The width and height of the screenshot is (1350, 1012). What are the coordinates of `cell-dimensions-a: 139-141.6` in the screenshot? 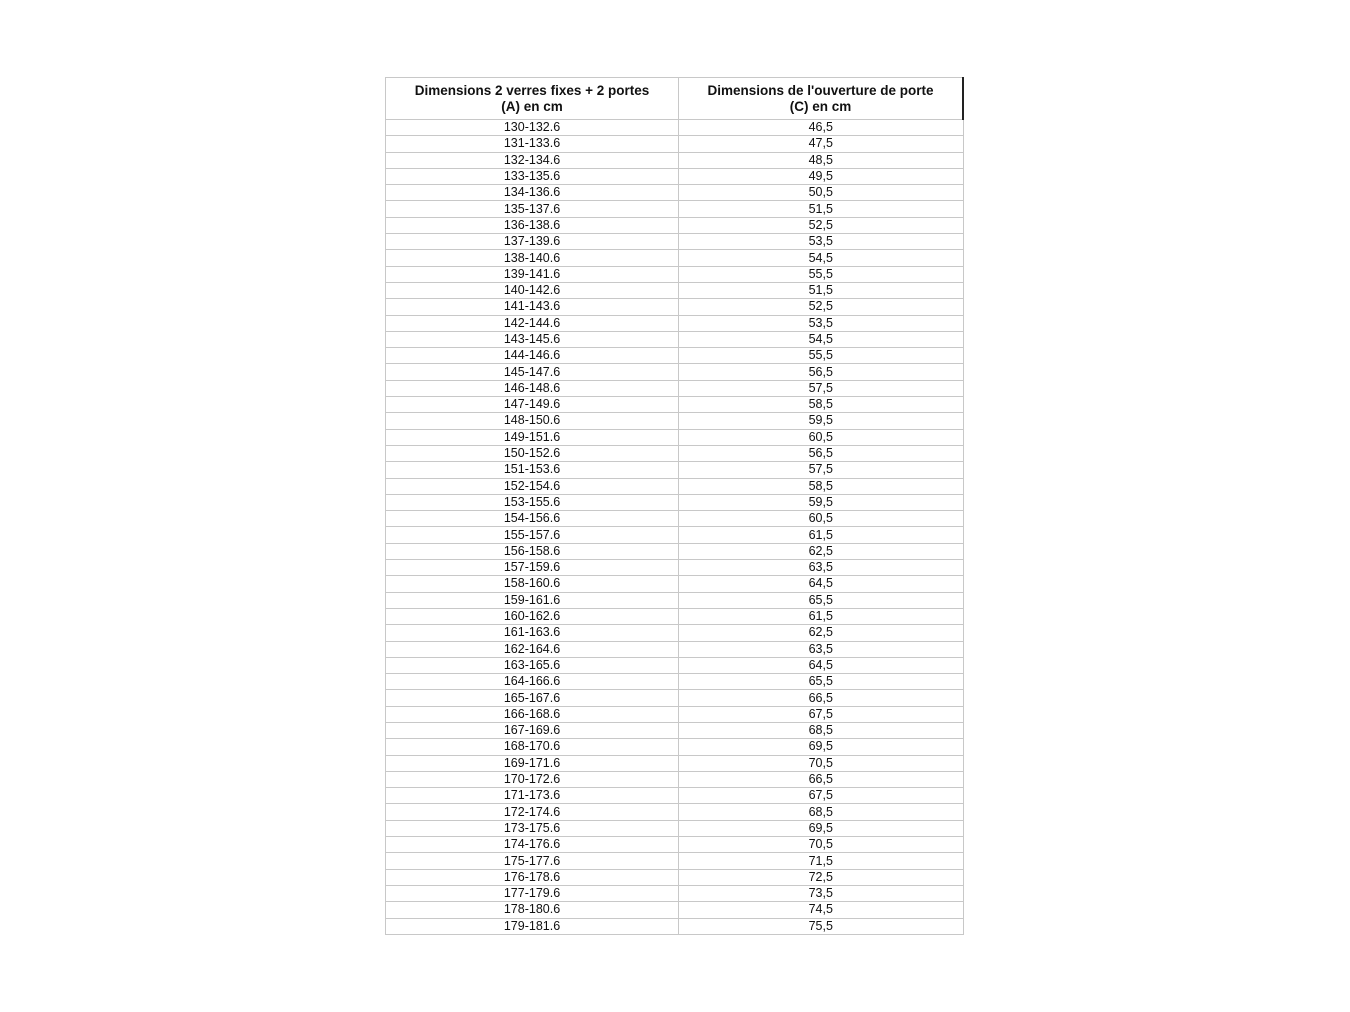 It's located at (532, 274).